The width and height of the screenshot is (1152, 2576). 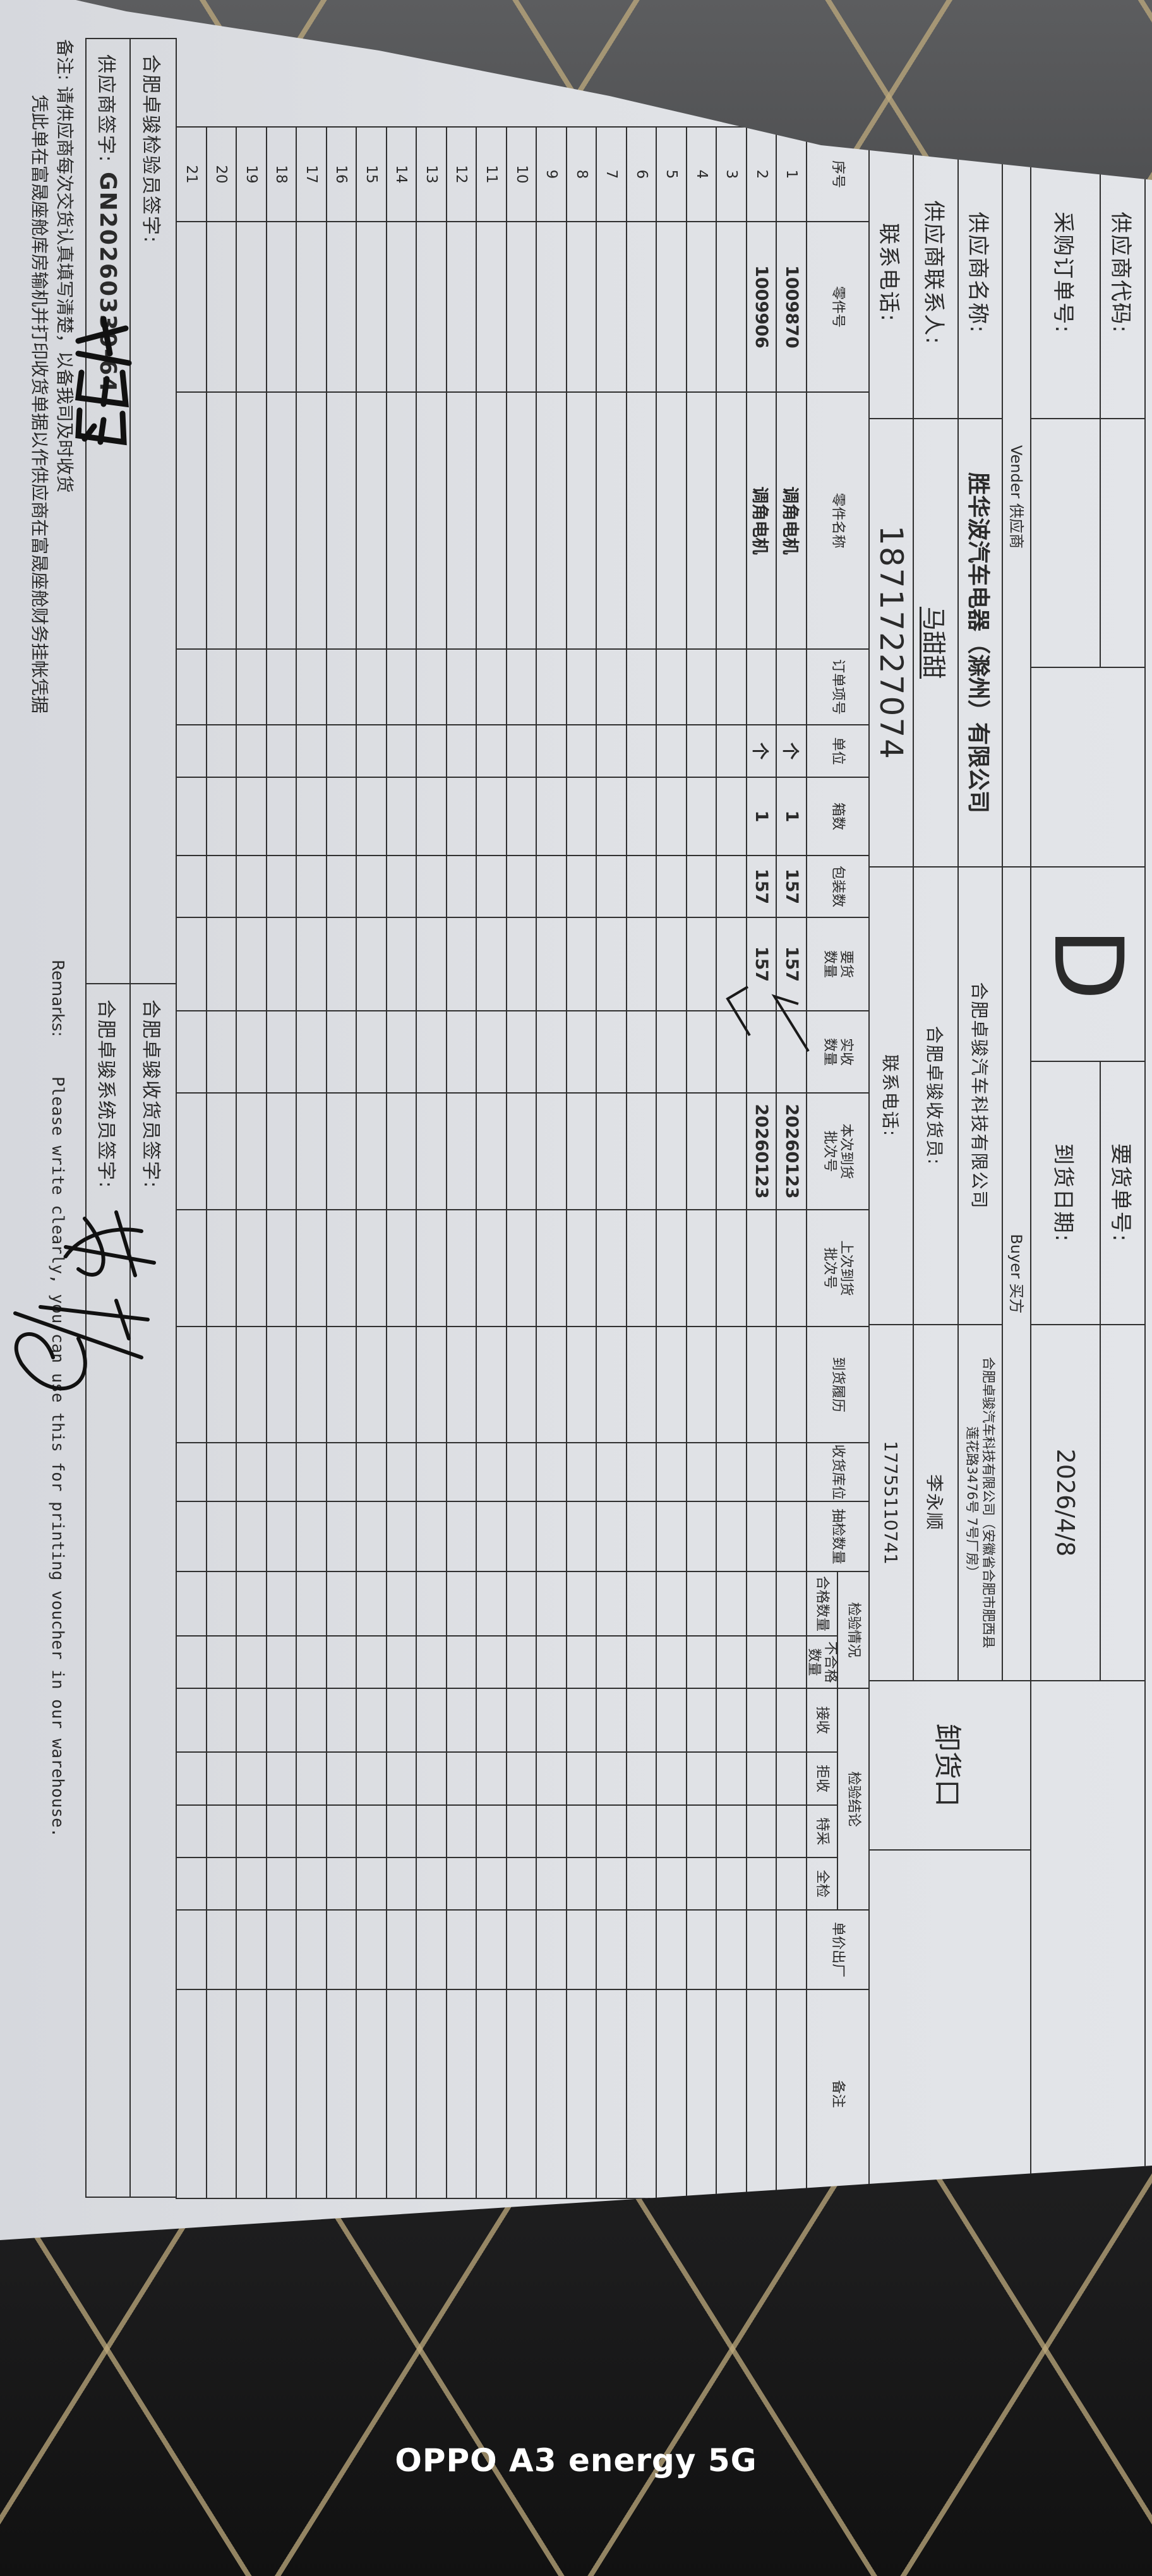 I want to click on supplier-handwritten-signature, so click(x=103, y=381).